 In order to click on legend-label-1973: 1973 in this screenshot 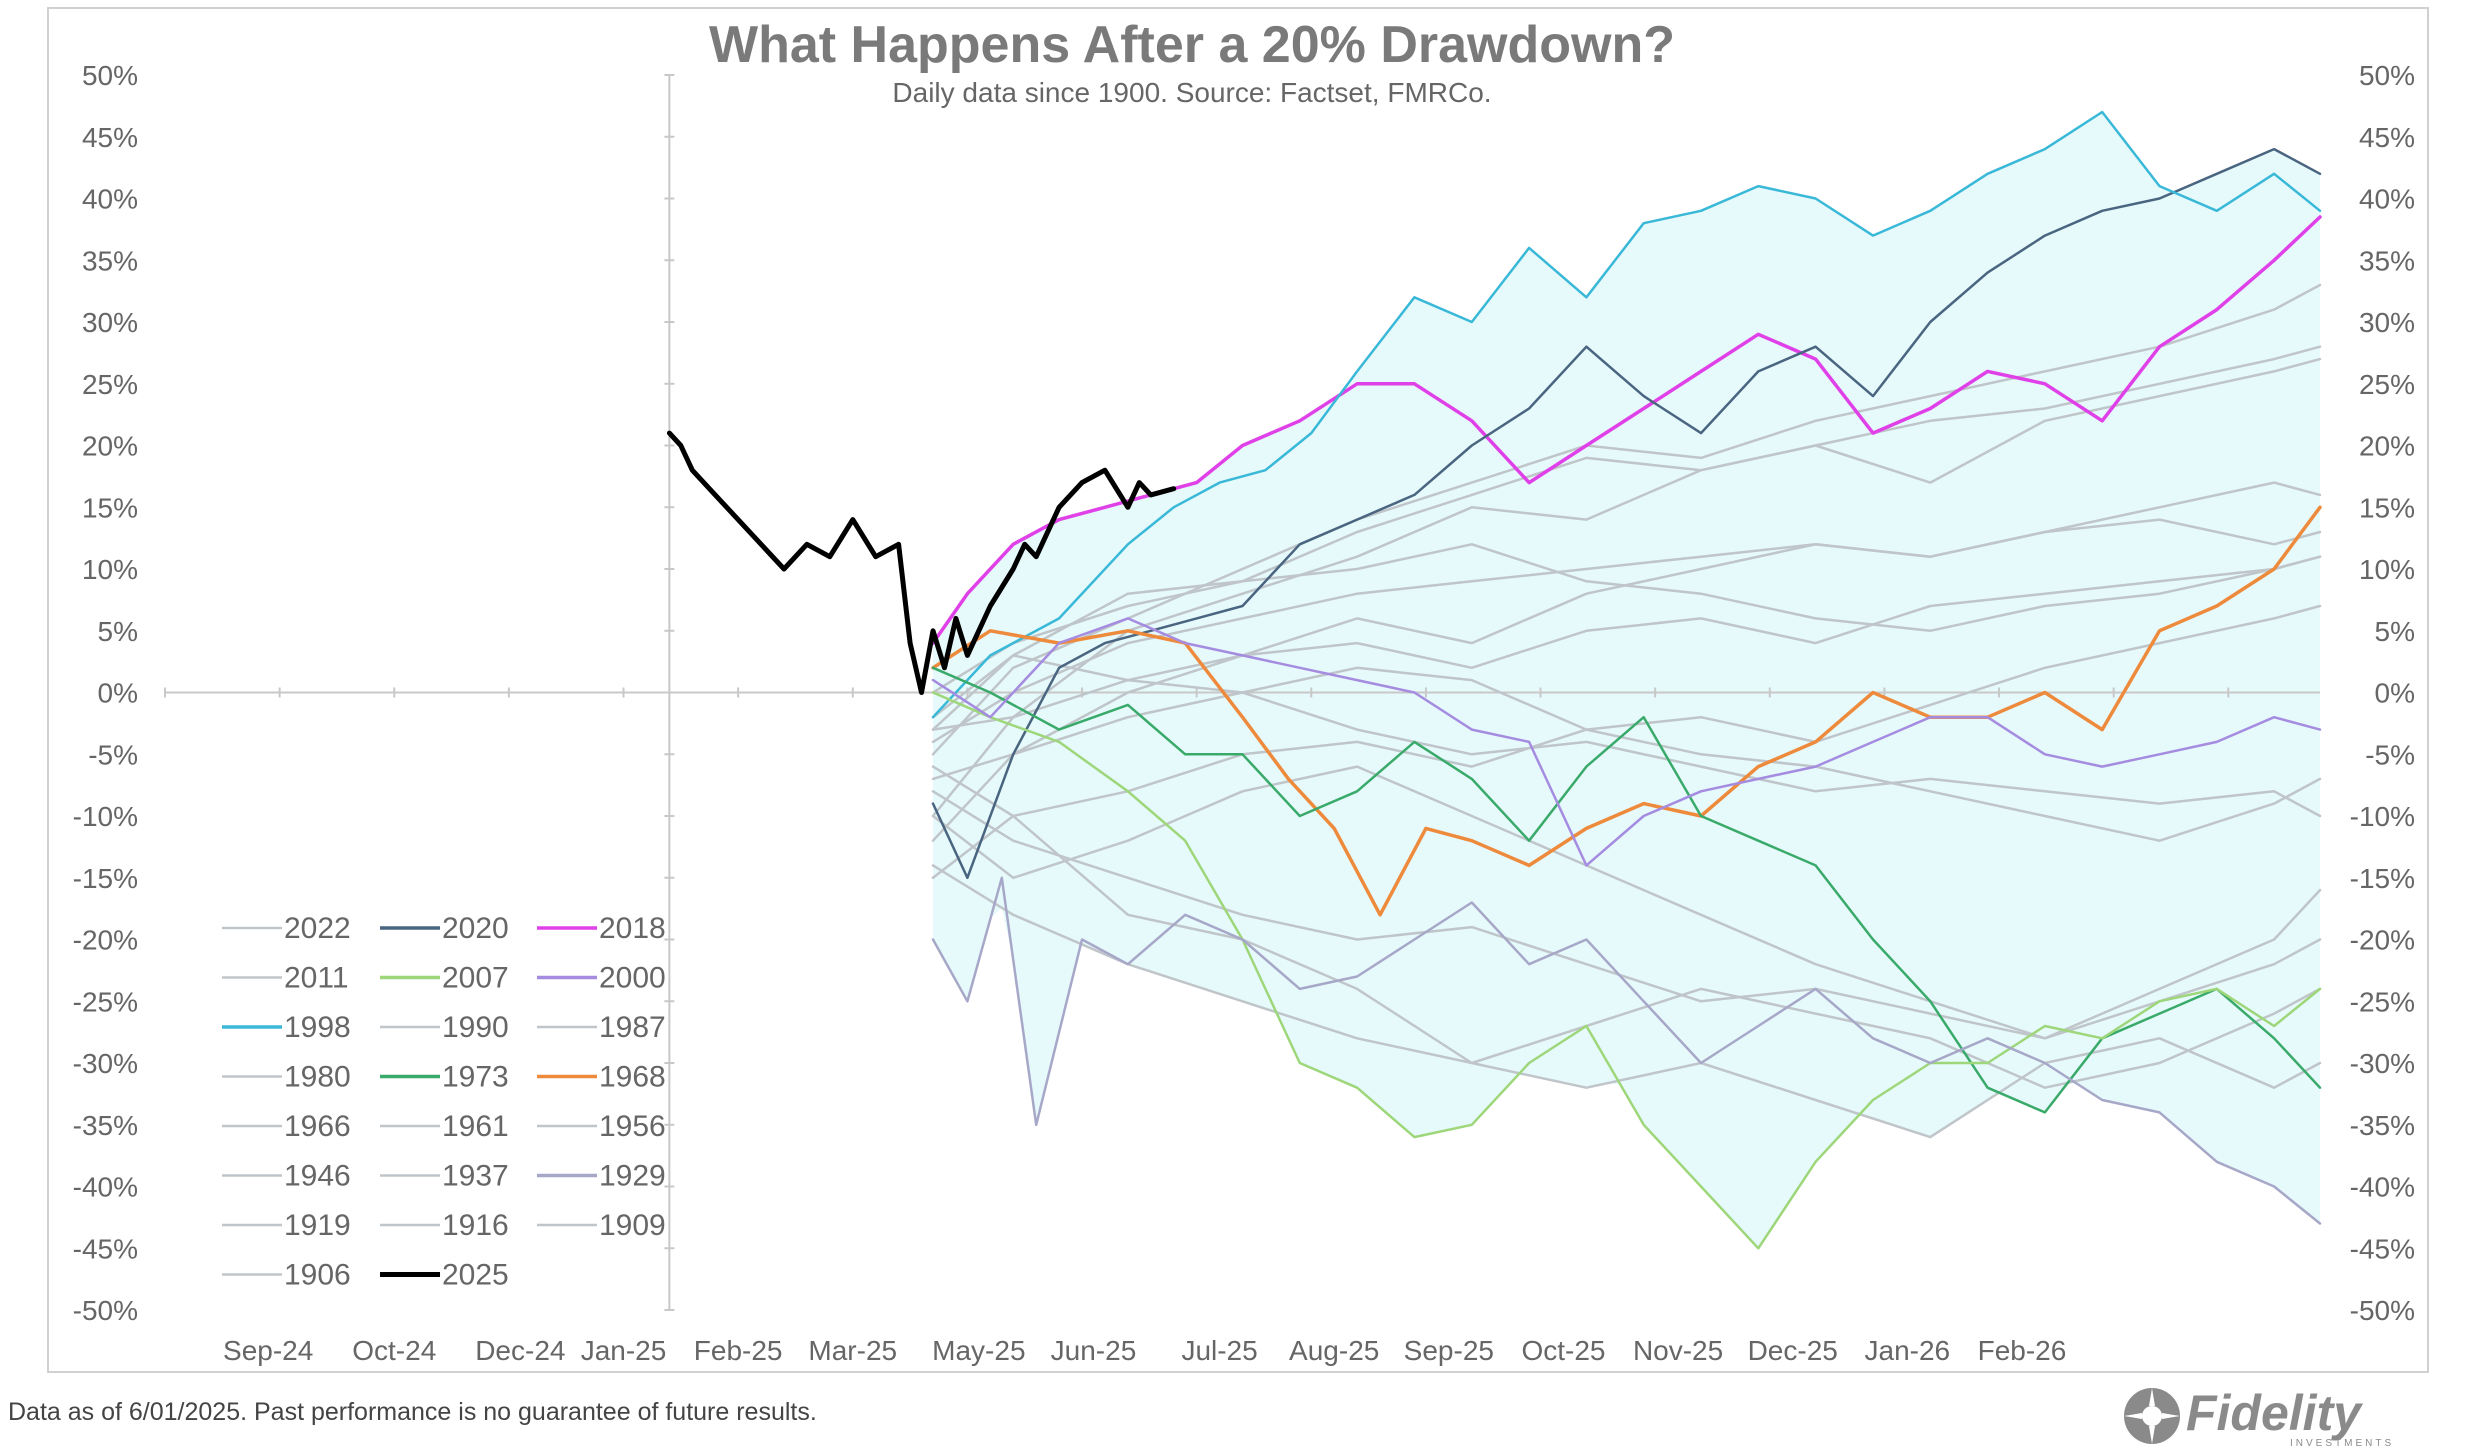, I will do `click(475, 1077)`.